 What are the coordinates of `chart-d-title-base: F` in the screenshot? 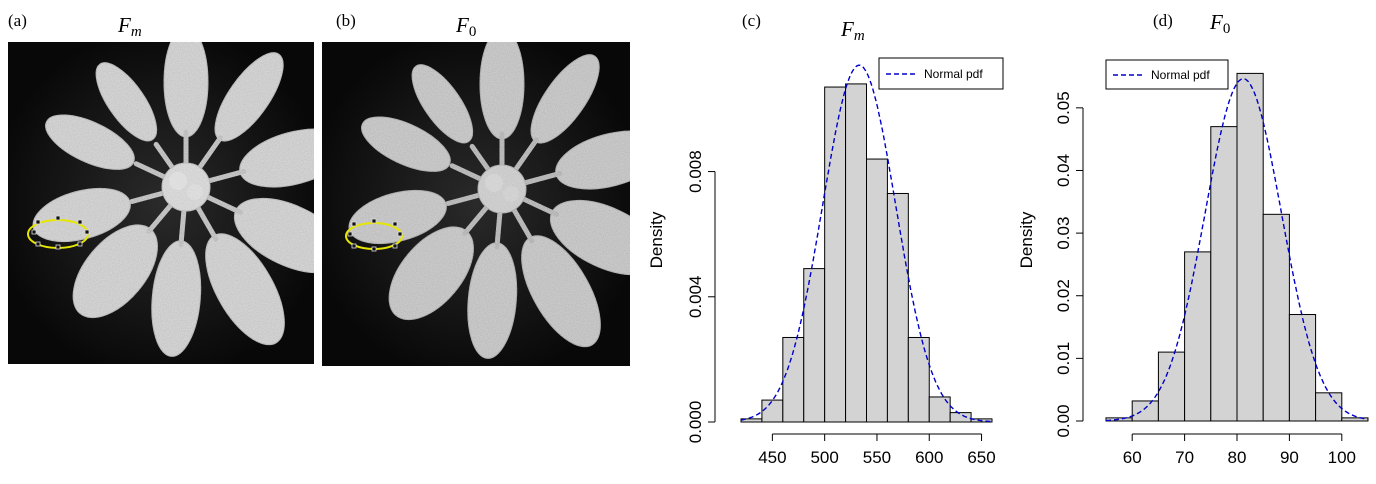 It's located at (1216, 22).